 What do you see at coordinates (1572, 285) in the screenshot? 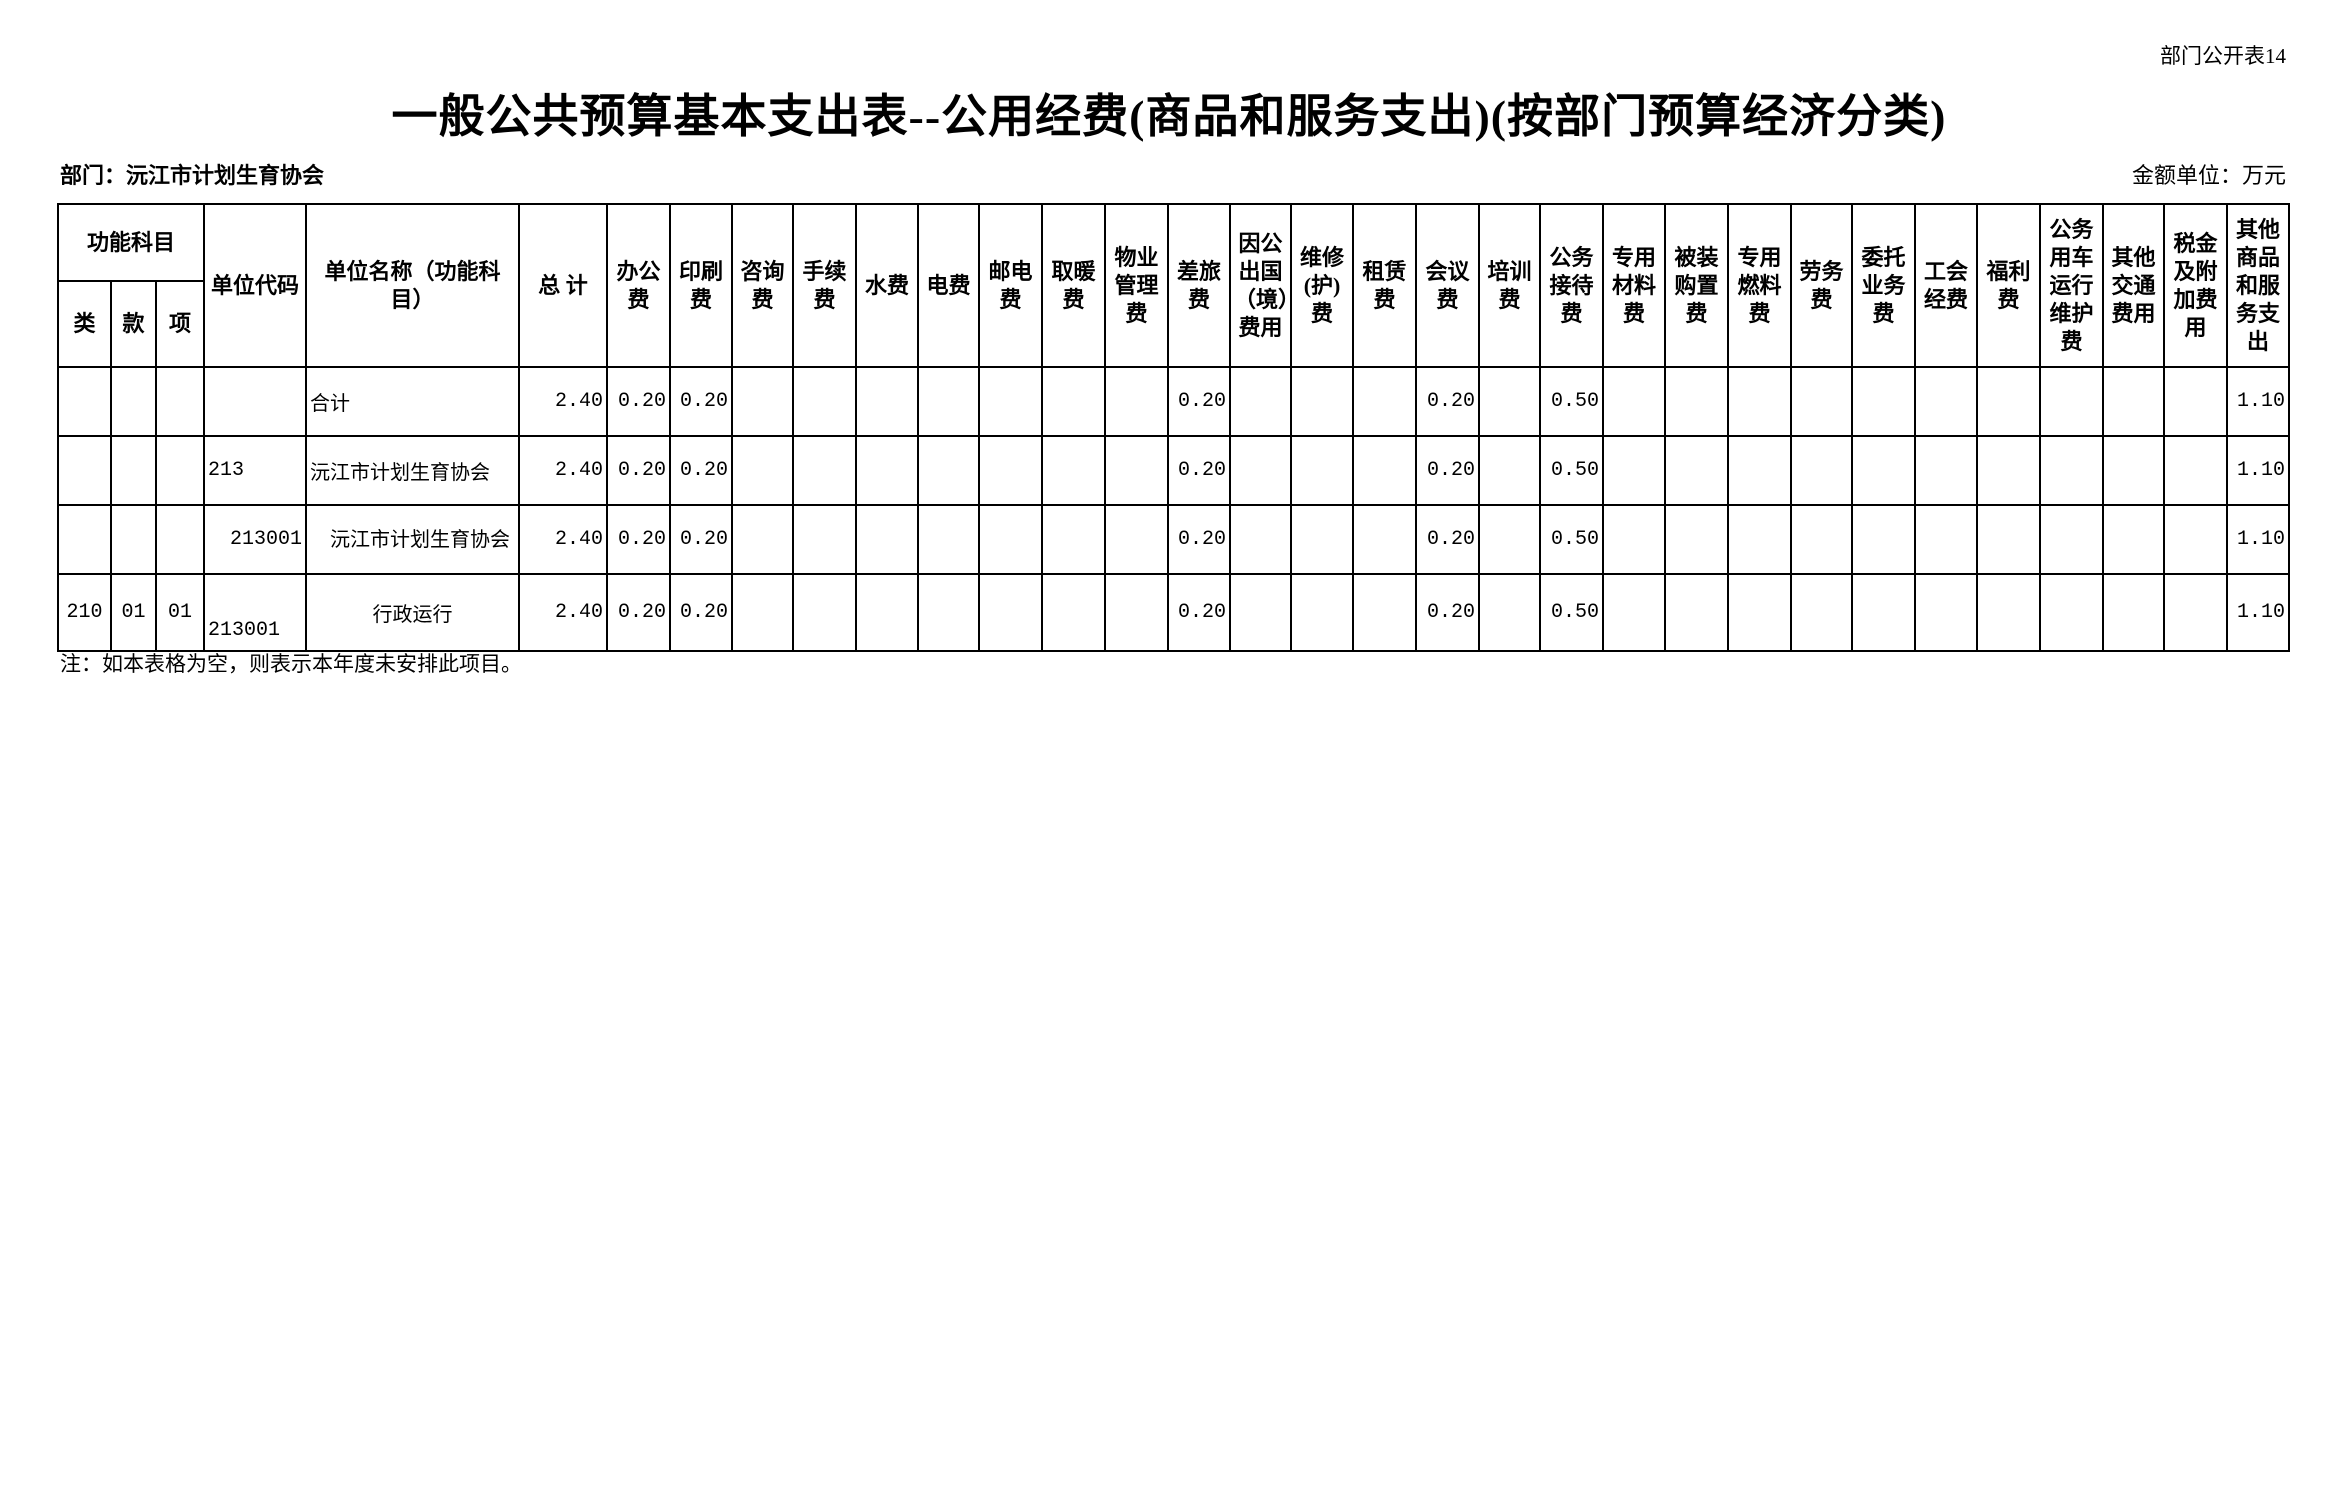
I see `header-item: 公务接待费` at bounding box center [1572, 285].